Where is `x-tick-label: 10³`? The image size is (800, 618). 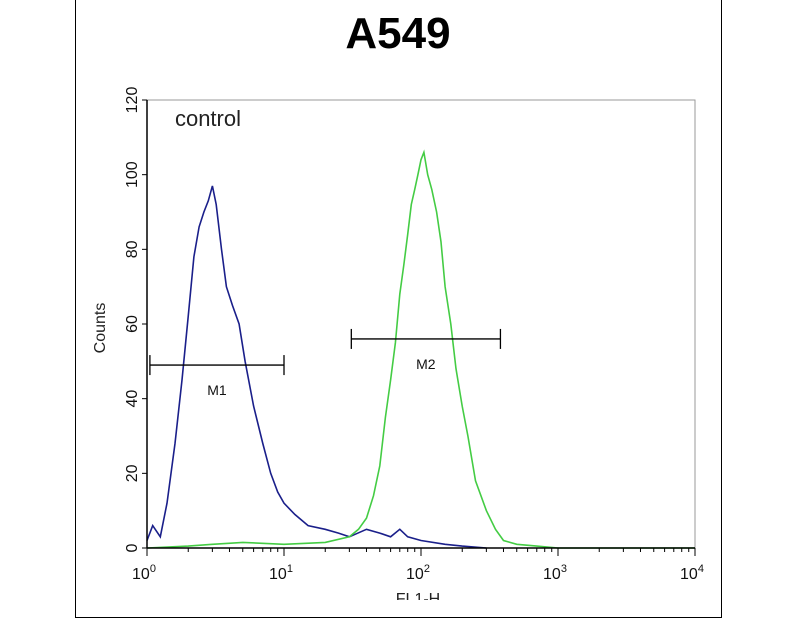
x-tick-label: 10³ is located at coordinates (555, 573).